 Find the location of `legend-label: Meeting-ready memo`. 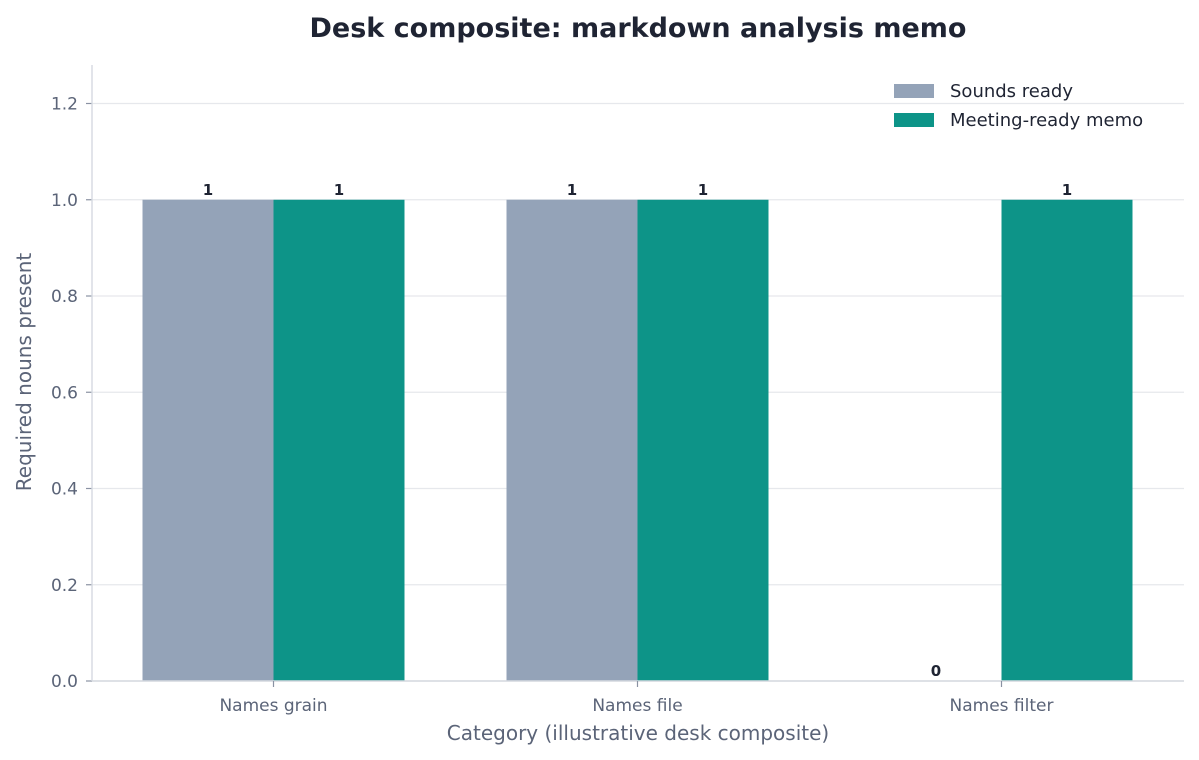

legend-label: Meeting-ready memo is located at coordinates (1046, 120).